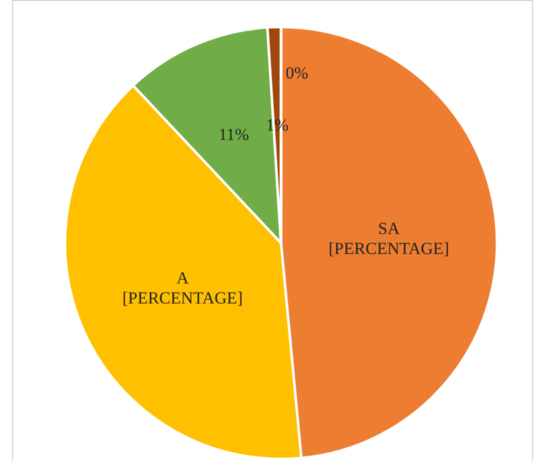 The image size is (538, 461). Describe the element at coordinates (389, 228) in the screenshot. I see `slice-label: SA` at that location.